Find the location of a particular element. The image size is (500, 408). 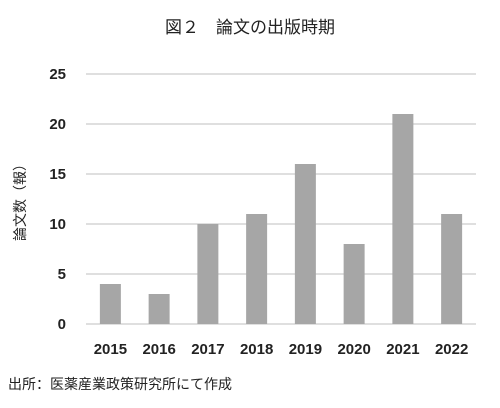

bar-2021 is located at coordinates (403, 219).